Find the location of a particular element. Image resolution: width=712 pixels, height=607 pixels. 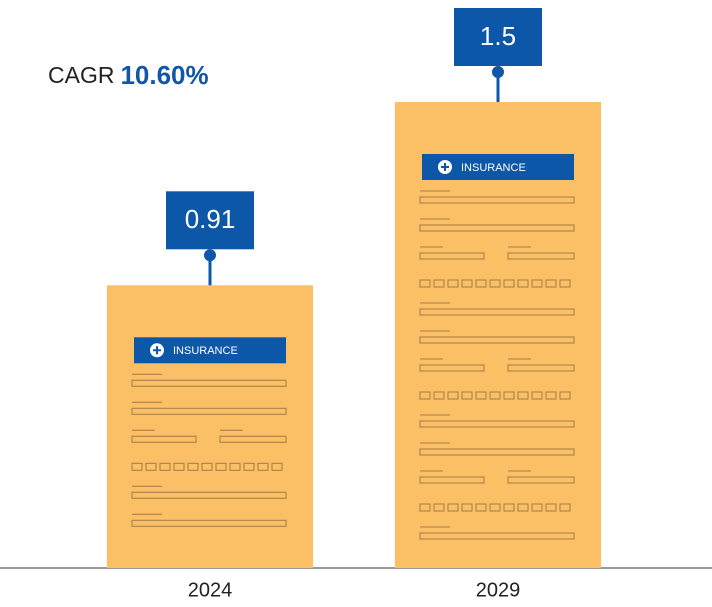

bar is located at coordinates (210, 426).